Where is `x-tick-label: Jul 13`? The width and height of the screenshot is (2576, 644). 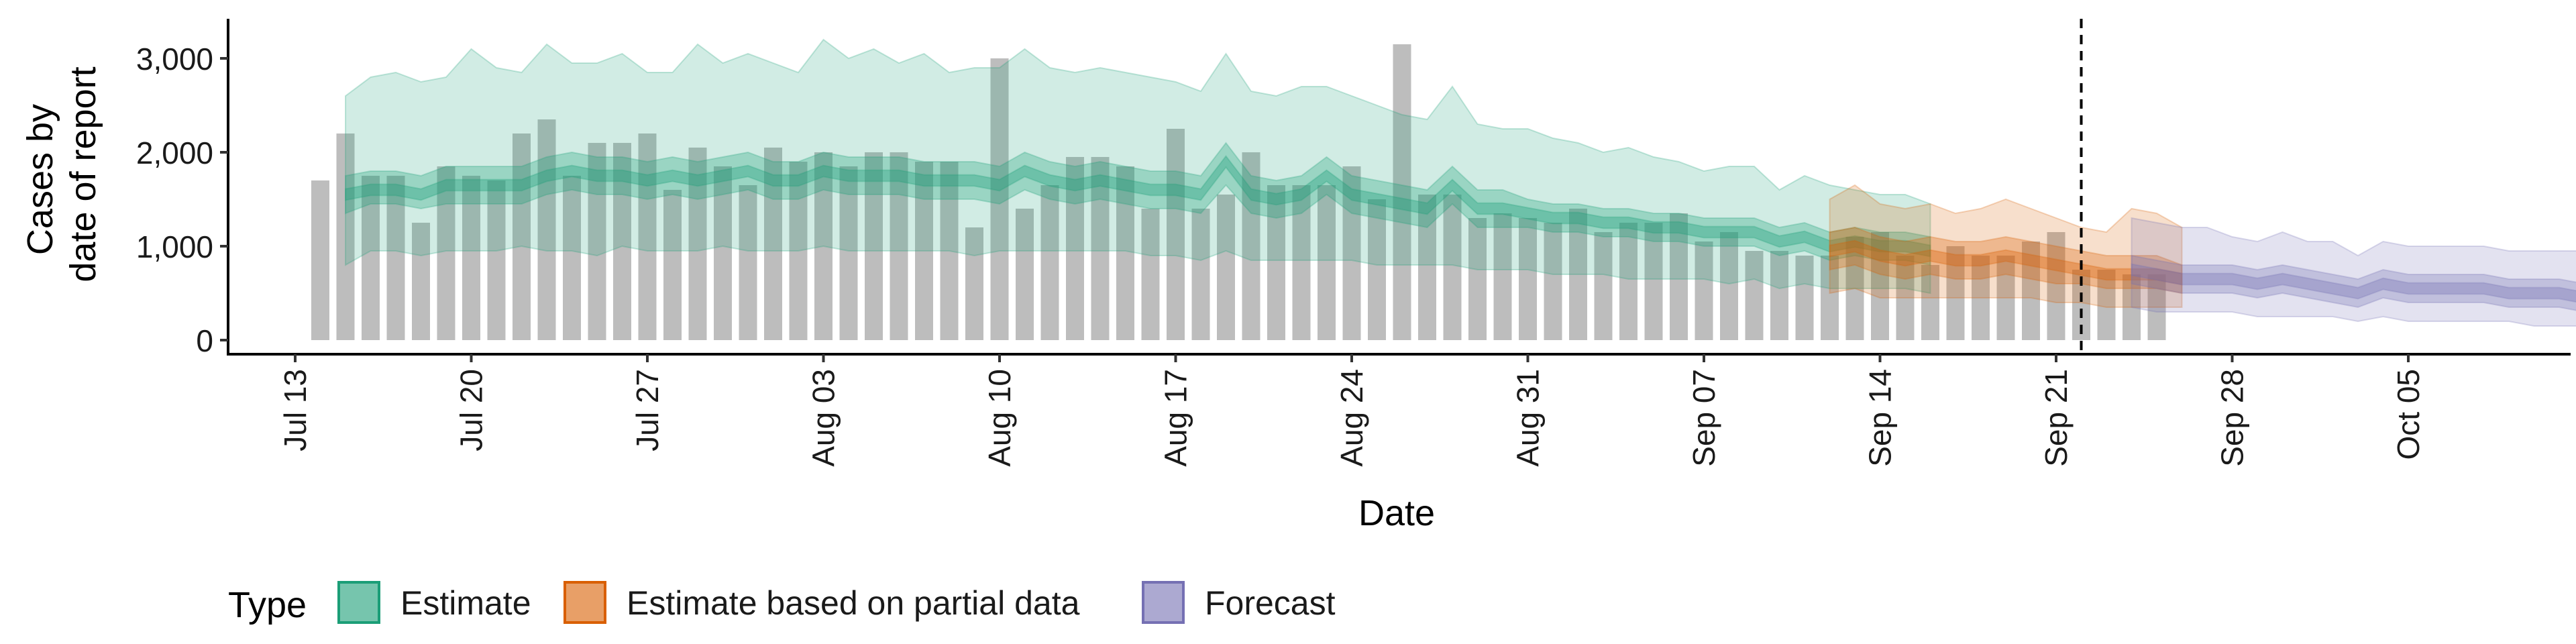
x-tick-label: Jul 13 is located at coordinates (295, 410).